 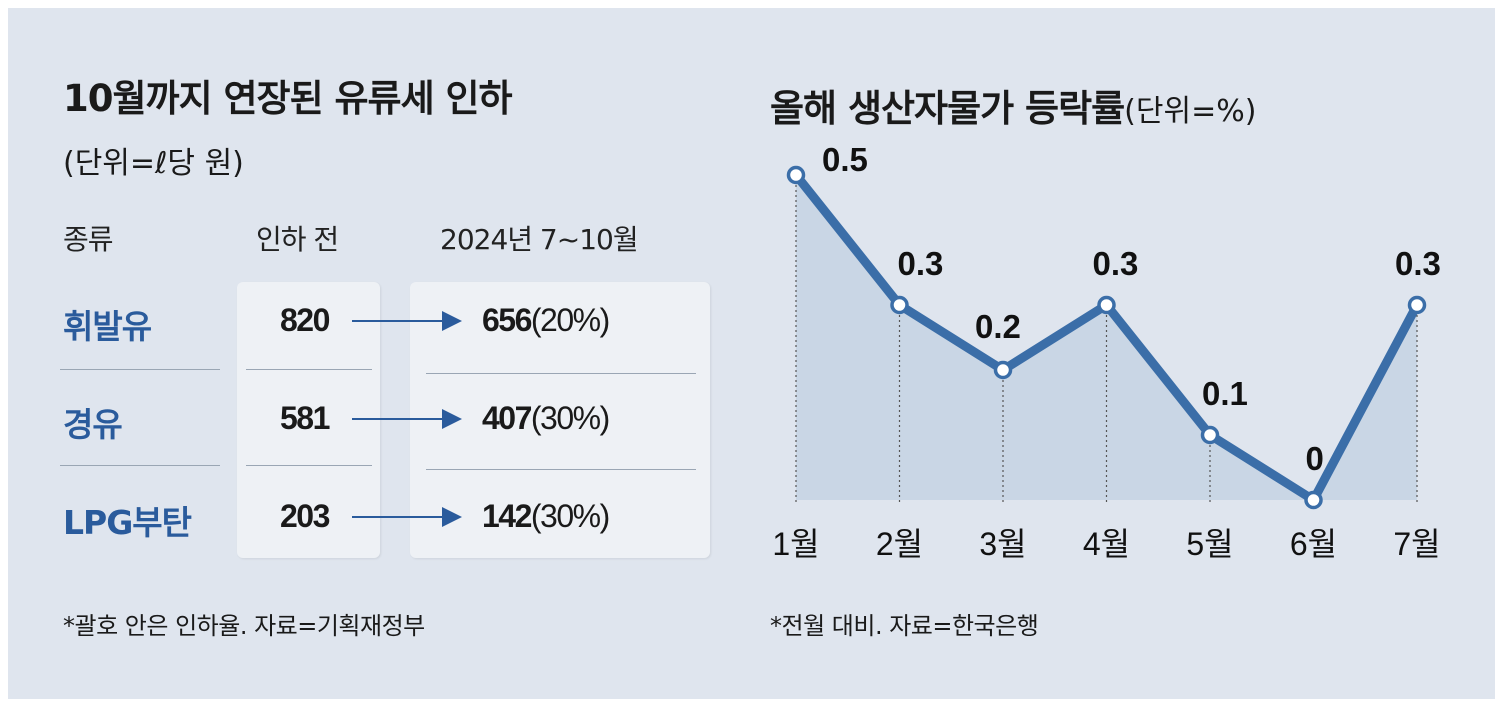 I want to click on data-label: 0, so click(x=1315, y=458).